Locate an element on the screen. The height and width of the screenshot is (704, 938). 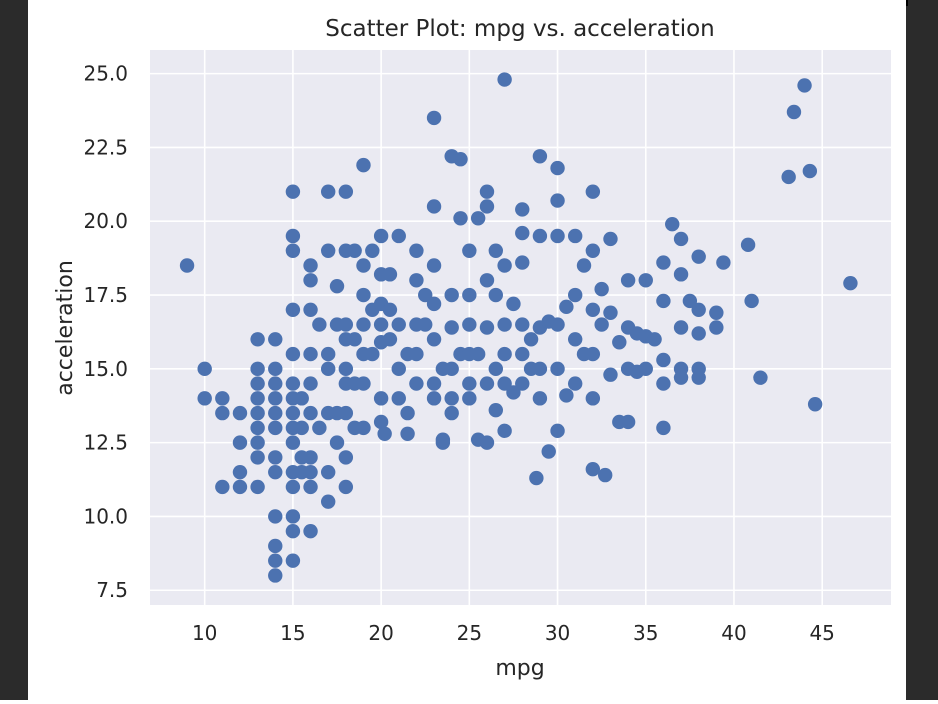
y-axis-label: acceleration is located at coordinates (65, 328).